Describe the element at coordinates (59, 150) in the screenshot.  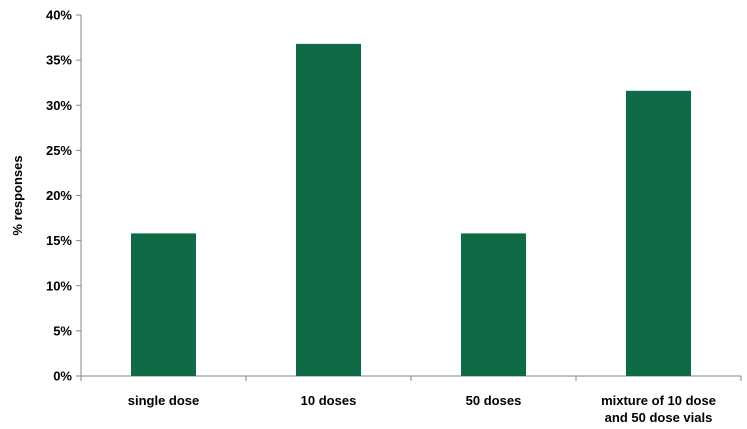
I see `y-tick-label: 25%` at that location.